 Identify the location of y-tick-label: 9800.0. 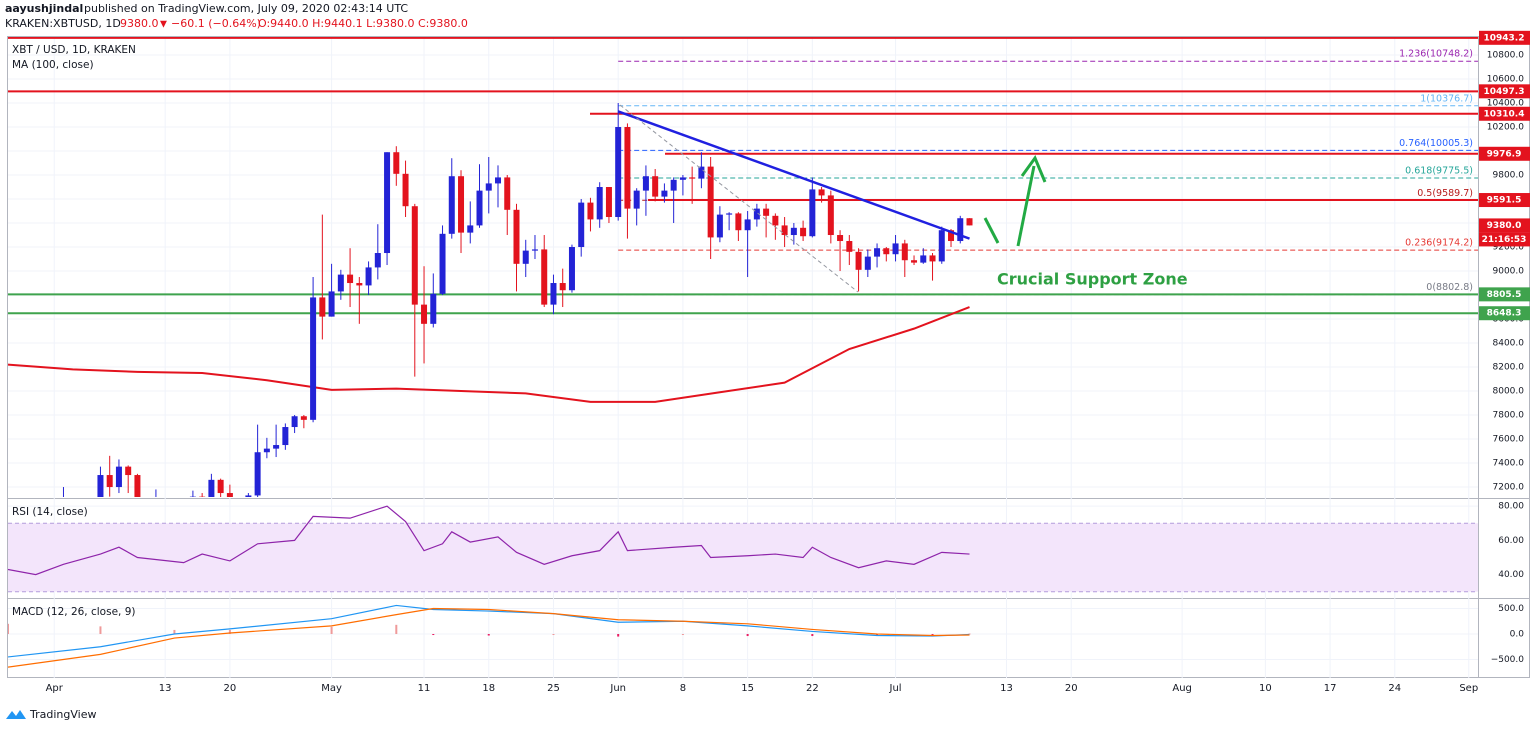
(1509, 176).